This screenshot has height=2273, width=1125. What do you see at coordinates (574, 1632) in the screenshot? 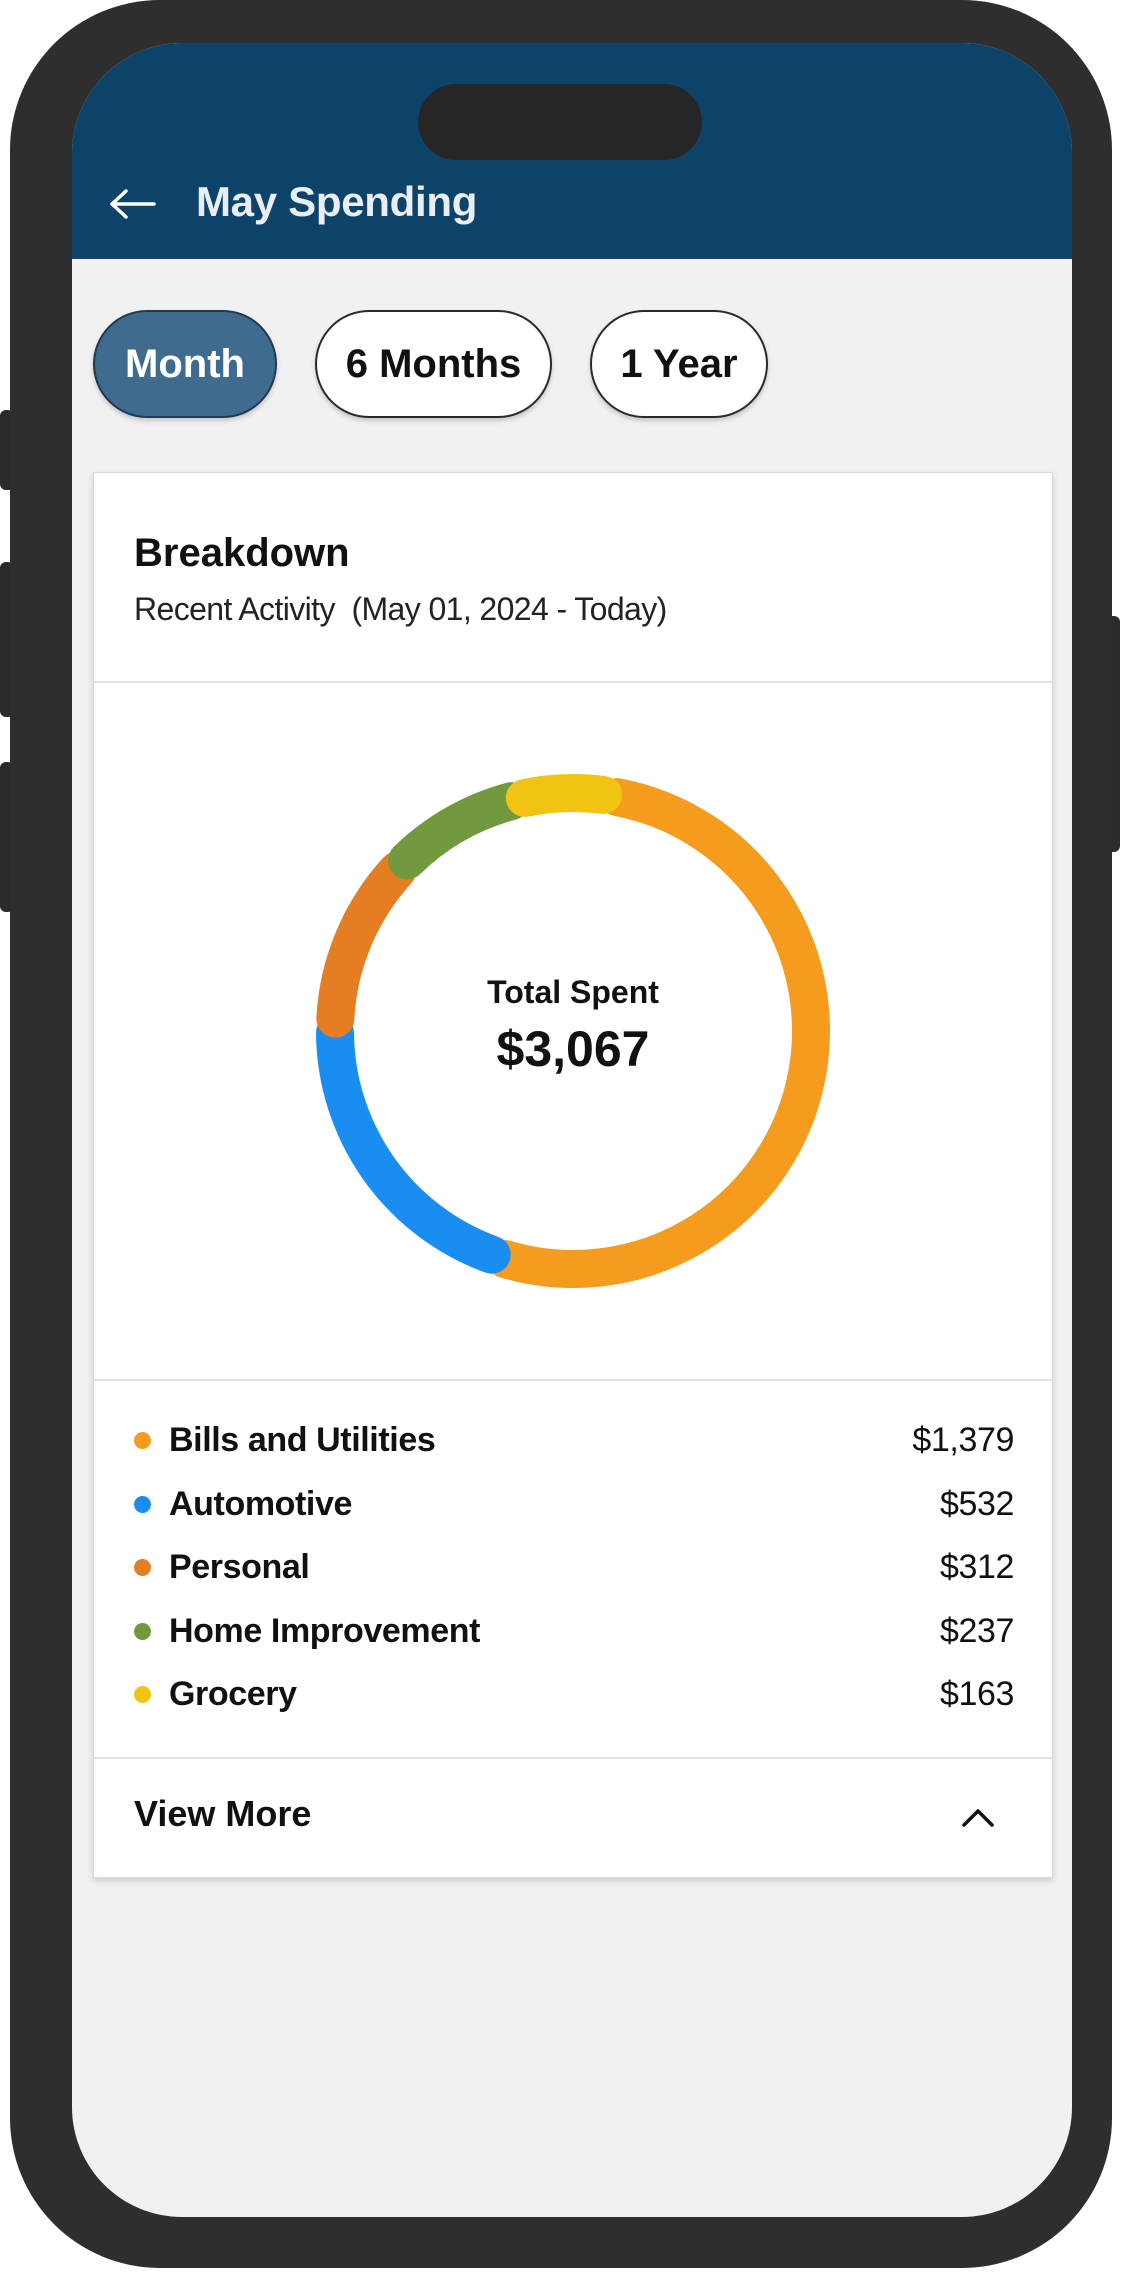
I see `legend-row-home-improvement: Home Improvement $237` at bounding box center [574, 1632].